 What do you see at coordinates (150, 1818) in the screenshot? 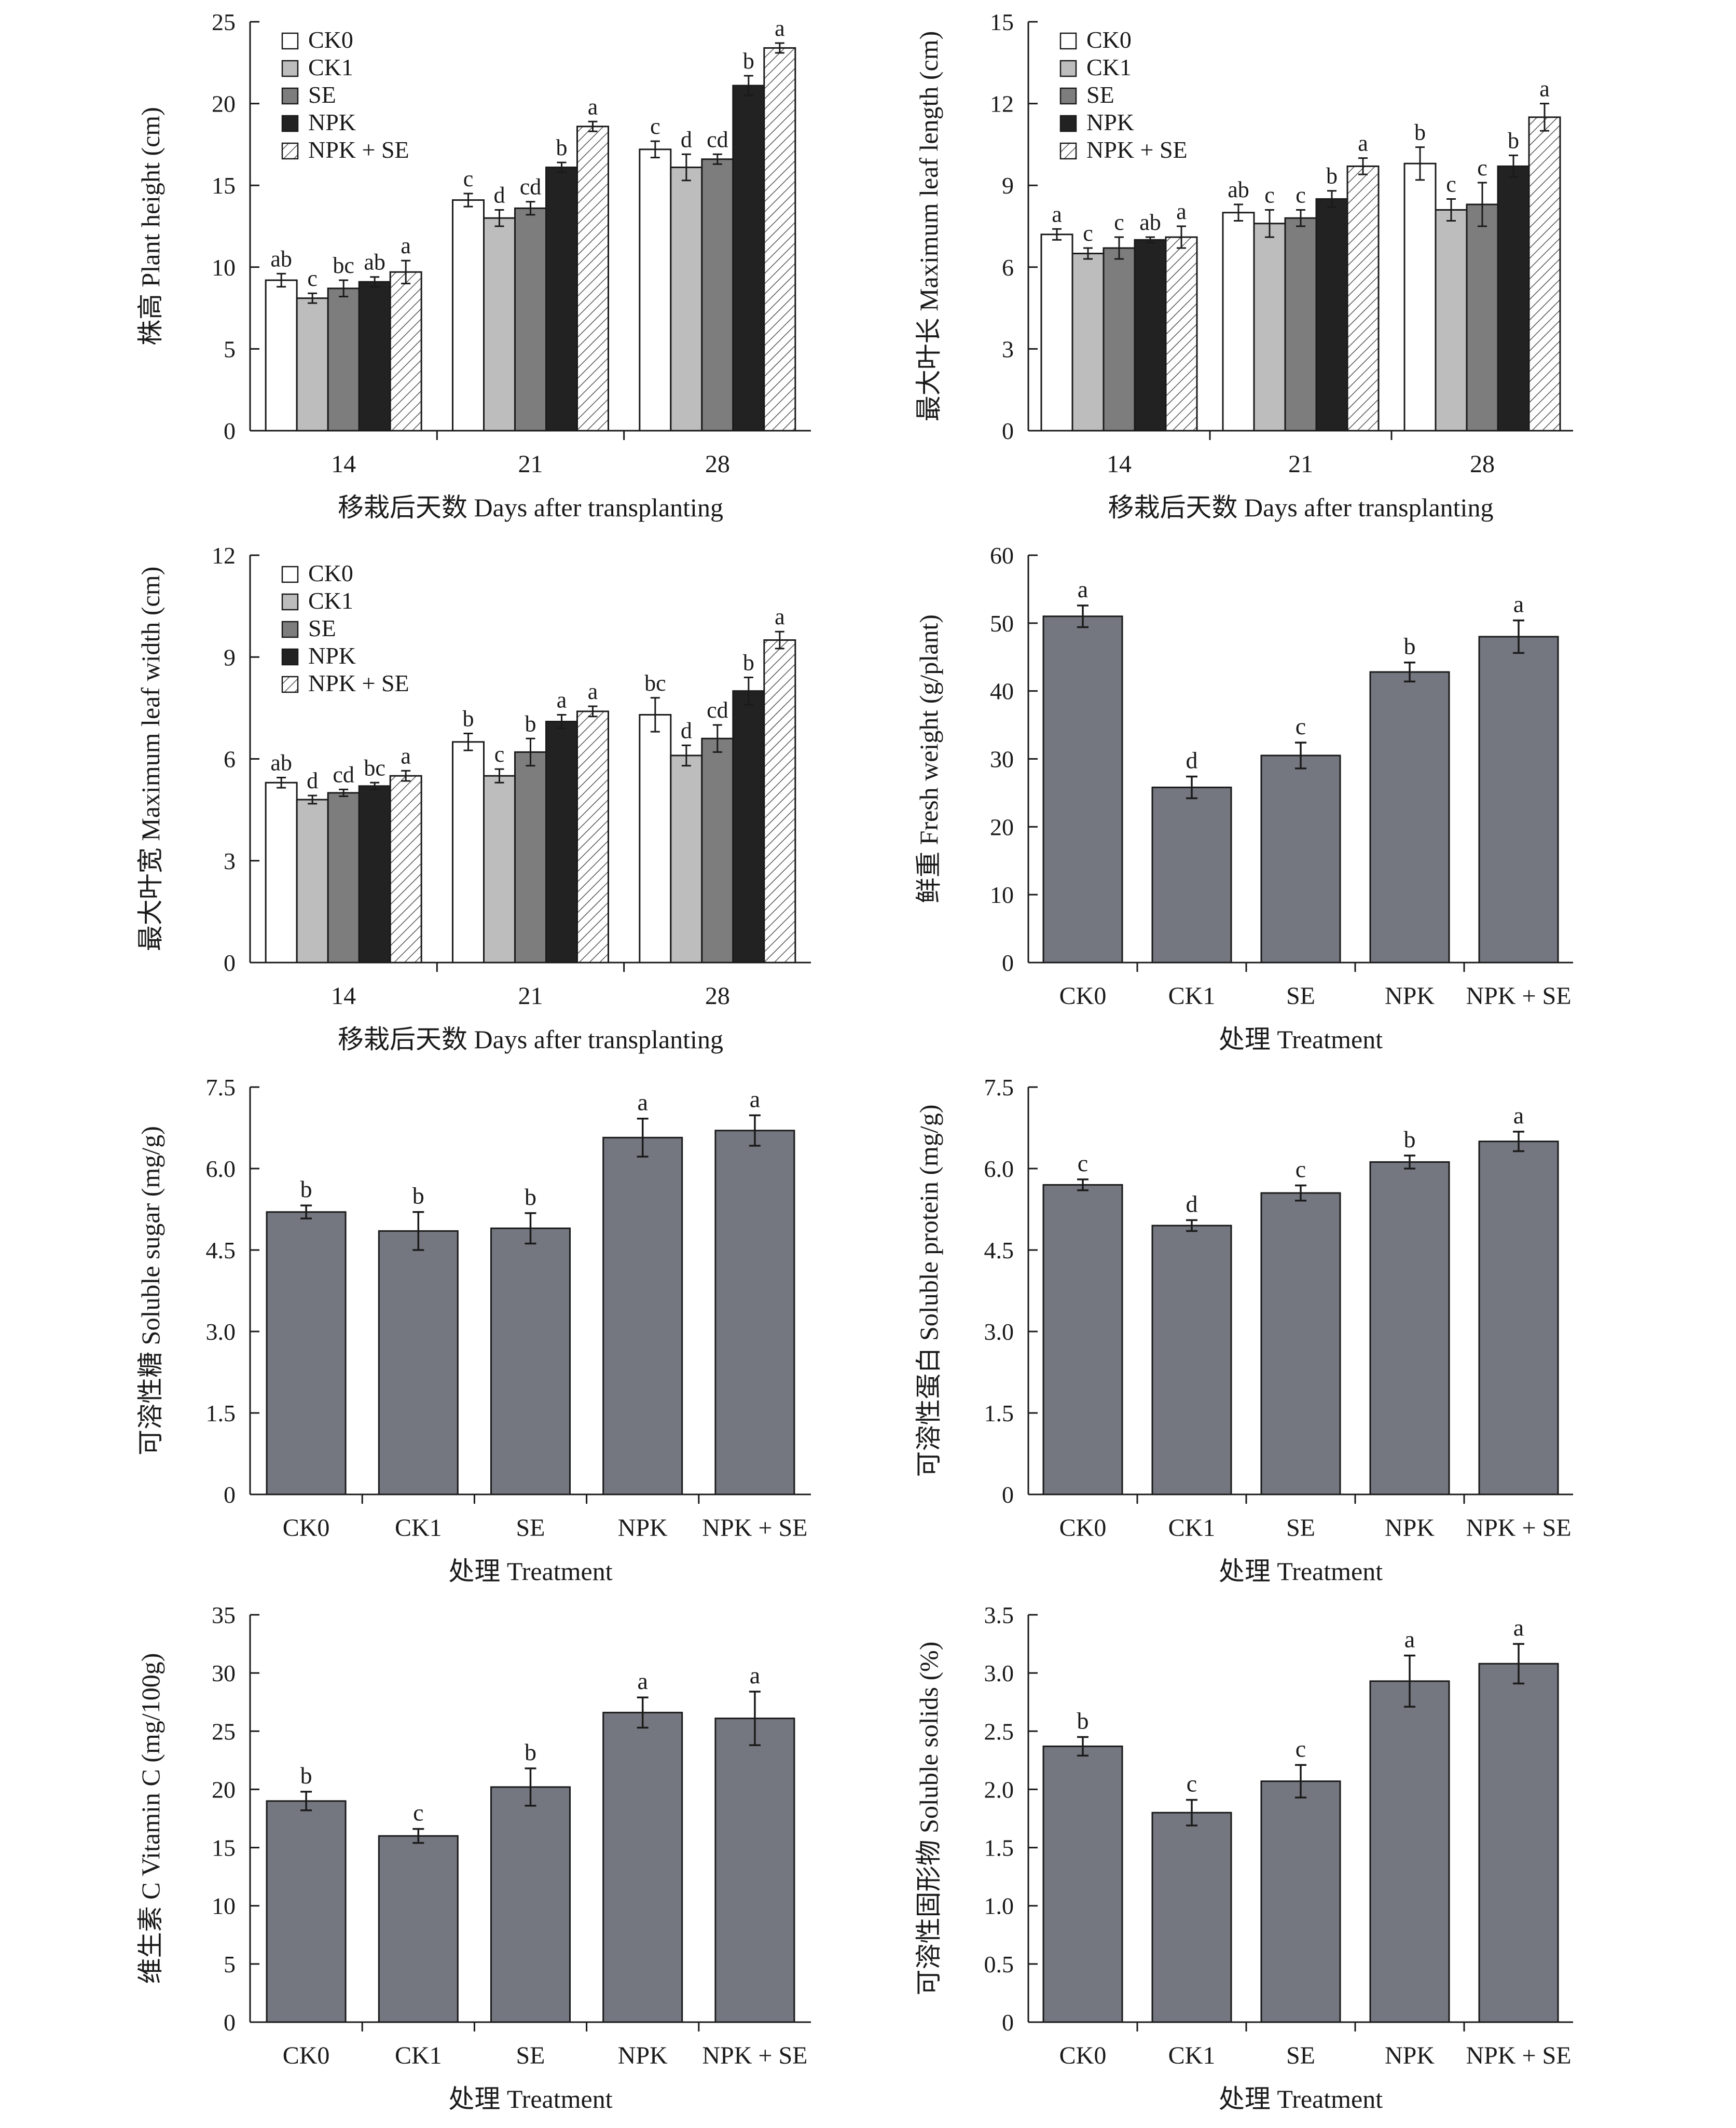
I see `y-axis-title: 维生素 C Vitamin C (mg/100g)` at bounding box center [150, 1818].